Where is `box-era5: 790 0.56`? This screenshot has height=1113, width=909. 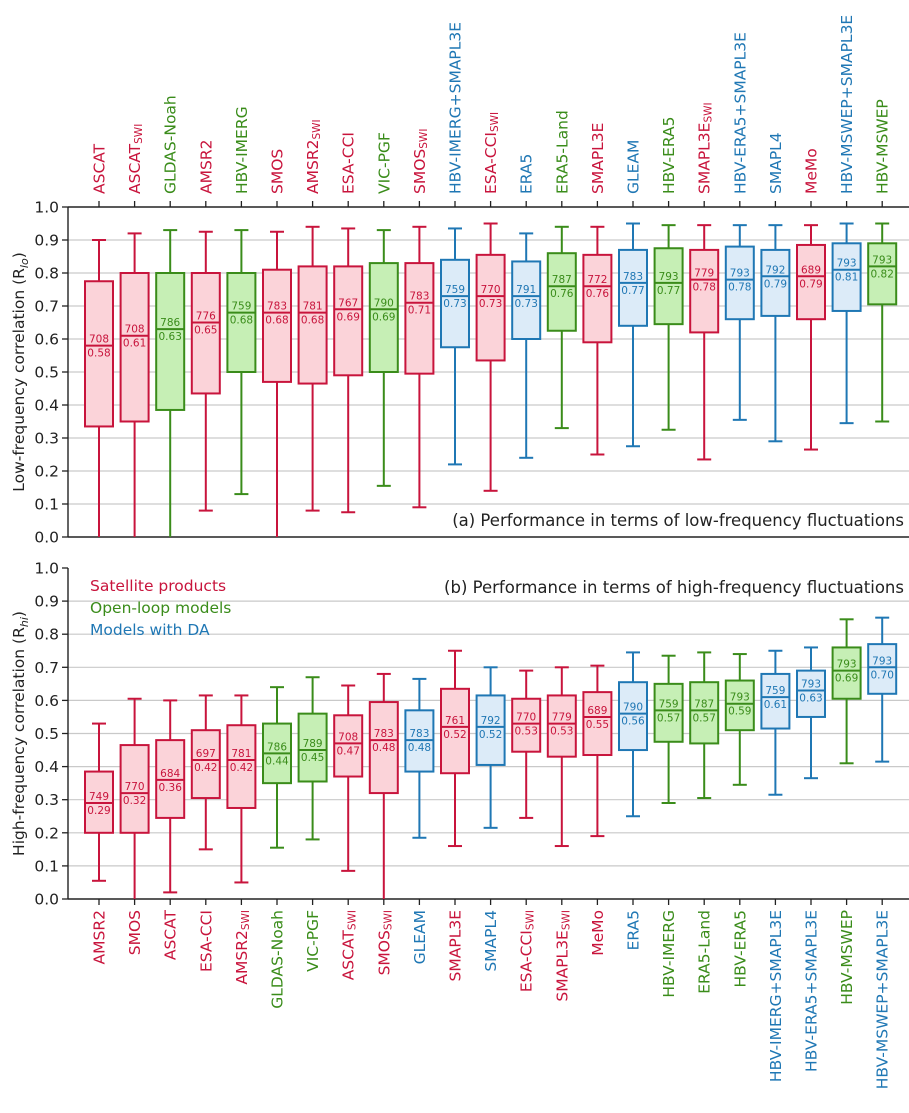 box-era5: 790 0.56 is located at coordinates (633, 734).